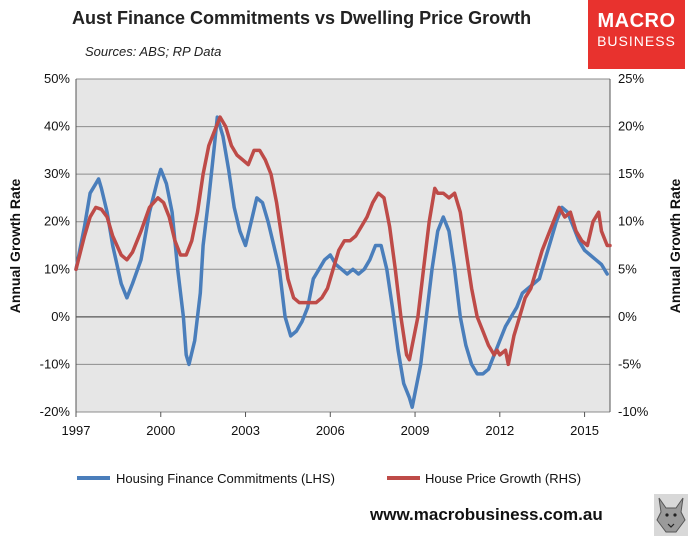 The height and width of the screenshot is (543, 697). Describe the element at coordinates (160, 430) in the screenshot. I see `x-tick-label: 2000` at that location.